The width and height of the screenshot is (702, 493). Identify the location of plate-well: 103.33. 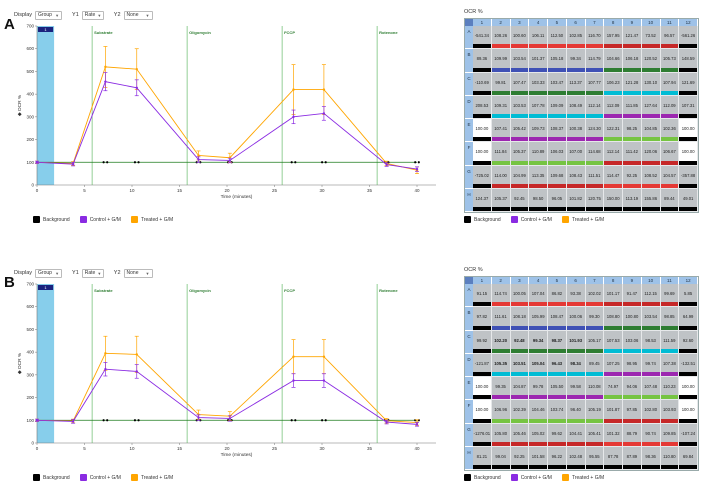
(538, 84).